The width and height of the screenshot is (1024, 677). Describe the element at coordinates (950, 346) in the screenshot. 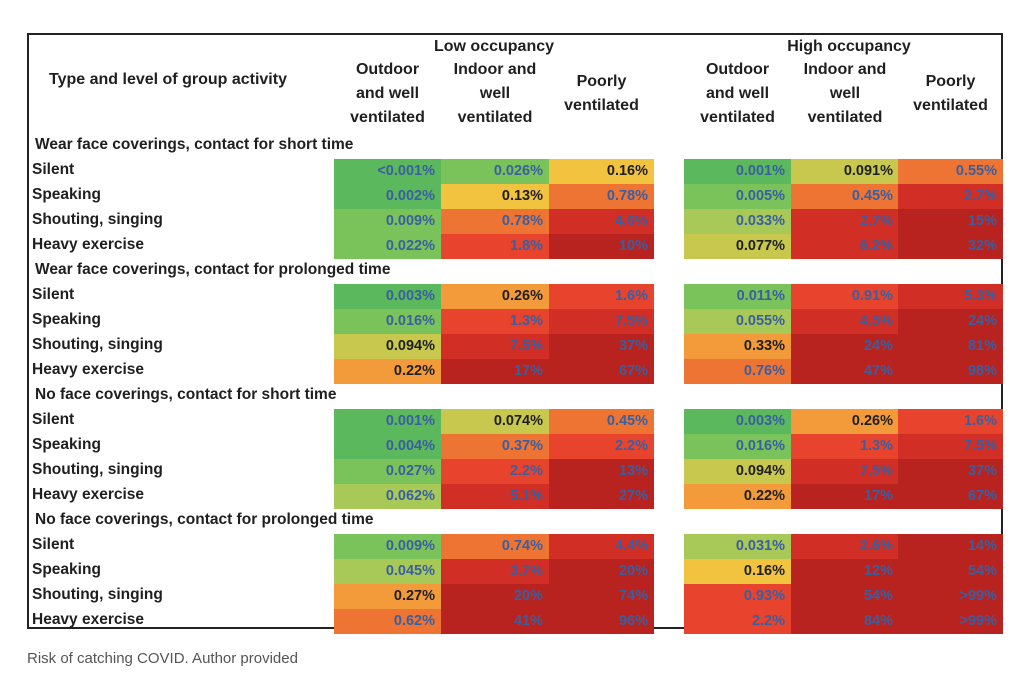

I see `risk-cell-high: 81%` at that location.